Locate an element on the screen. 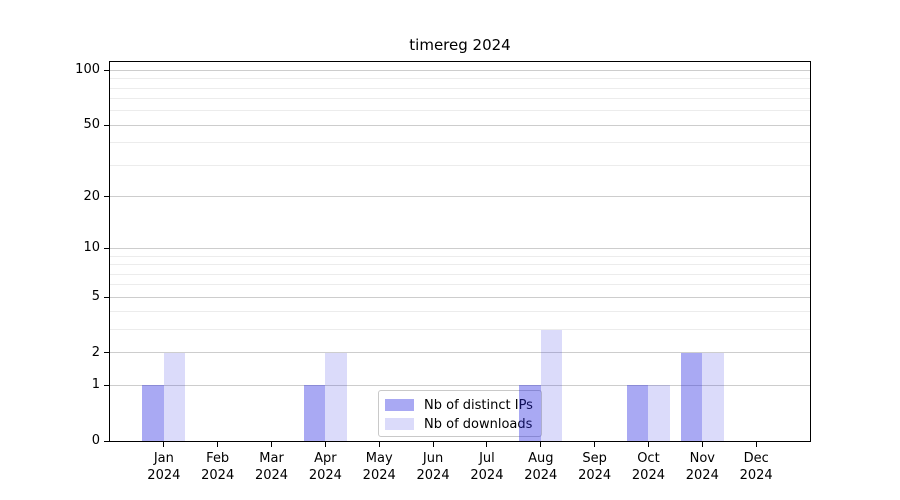 This screenshot has height=500, width=900. x-tick-month: Jul is located at coordinates (487, 458).